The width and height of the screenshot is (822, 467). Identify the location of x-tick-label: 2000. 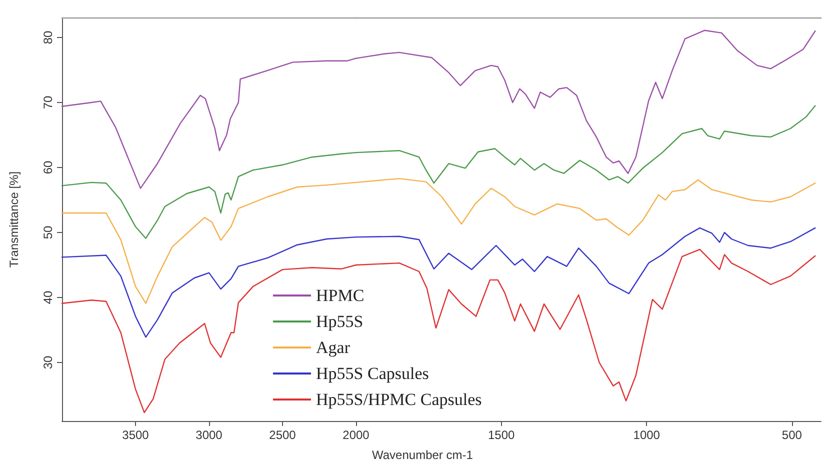
(356, 435).